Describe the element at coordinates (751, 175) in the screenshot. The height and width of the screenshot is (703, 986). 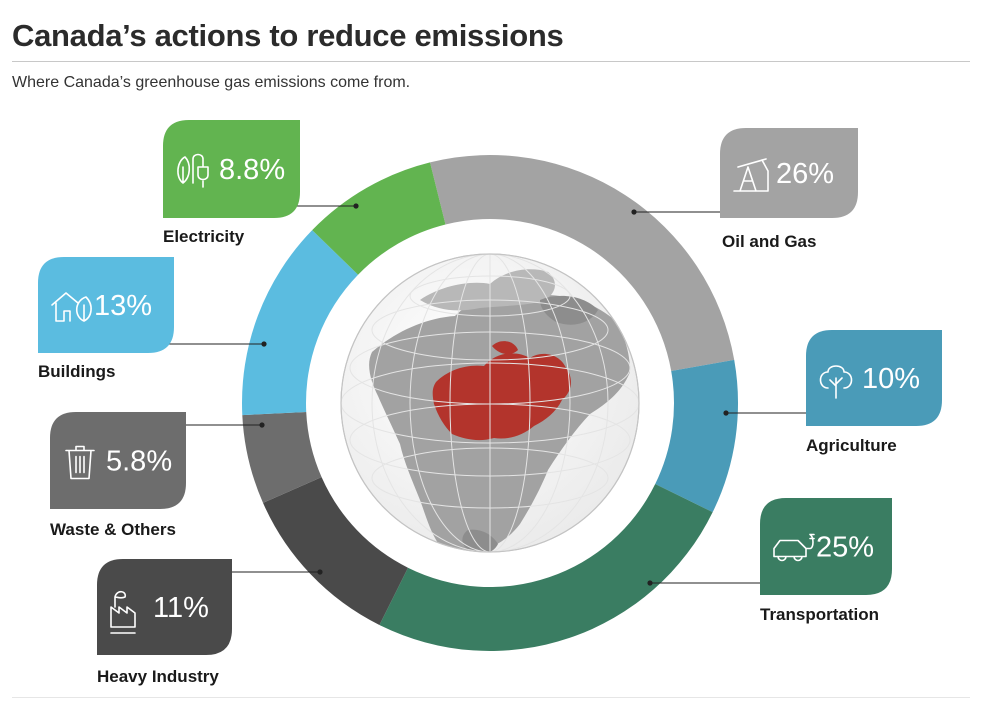
I see `oil-pump-icon` at that location.